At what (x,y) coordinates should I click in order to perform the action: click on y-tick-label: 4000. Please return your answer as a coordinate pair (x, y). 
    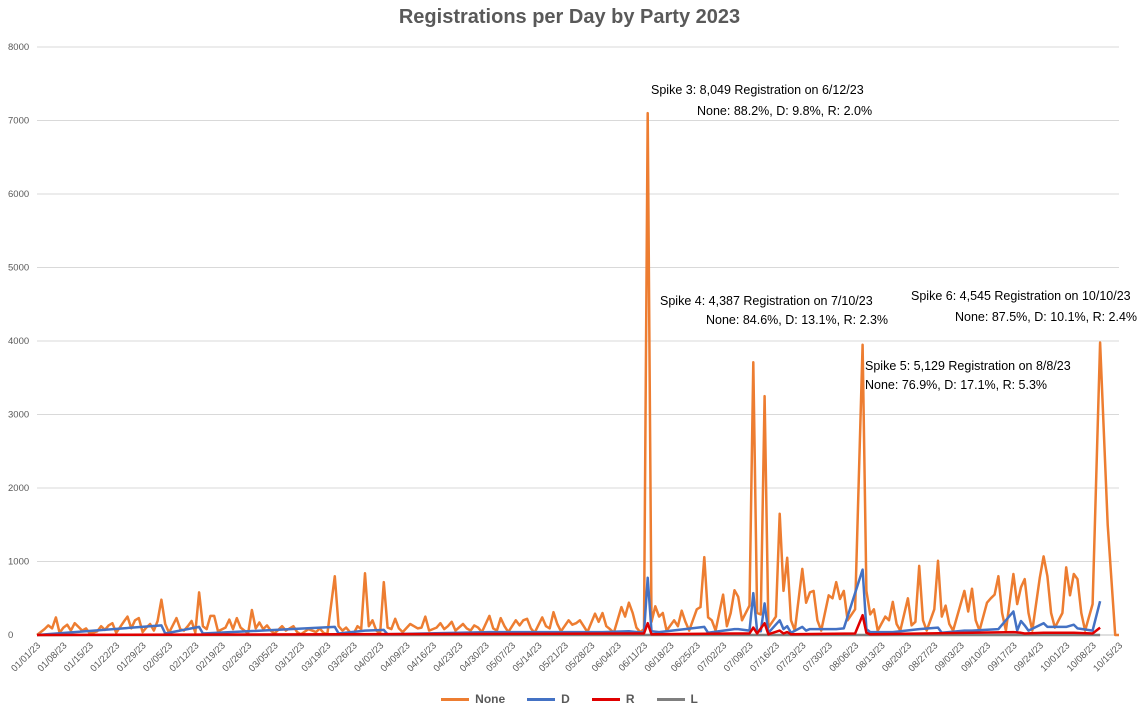
    Looking at the image, I should click on (18, 341).